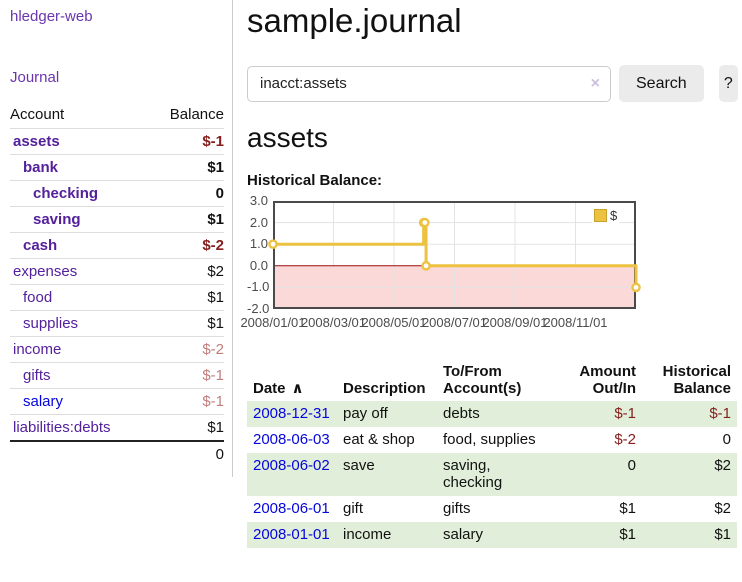 This screenshot has width=742, height=582. What do you see at coordinates (66, 193) in the screenshot?
I see `account-link: checking` at bounding box center [66, 193].